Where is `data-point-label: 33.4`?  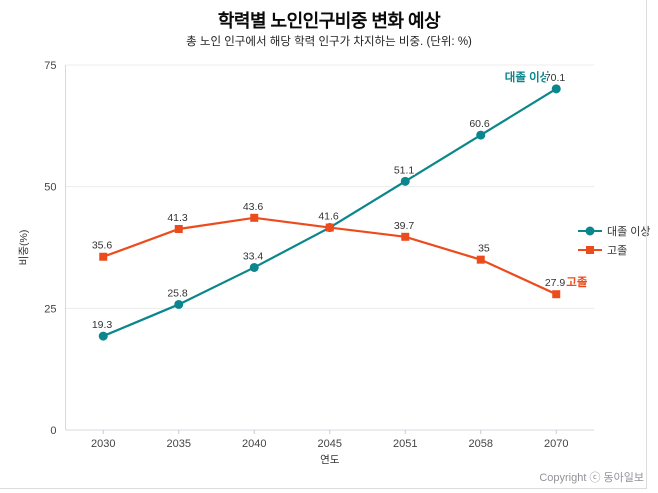
data-point-label: 33.4 is located at coordinates (253, 256).